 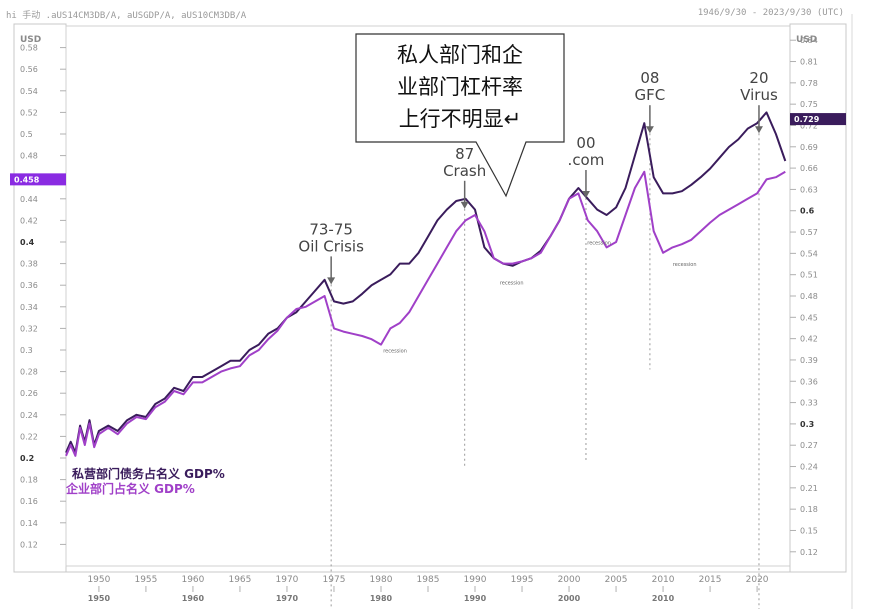 I want to click on right-tick-label: 0.12, so click(x=809, y=552).